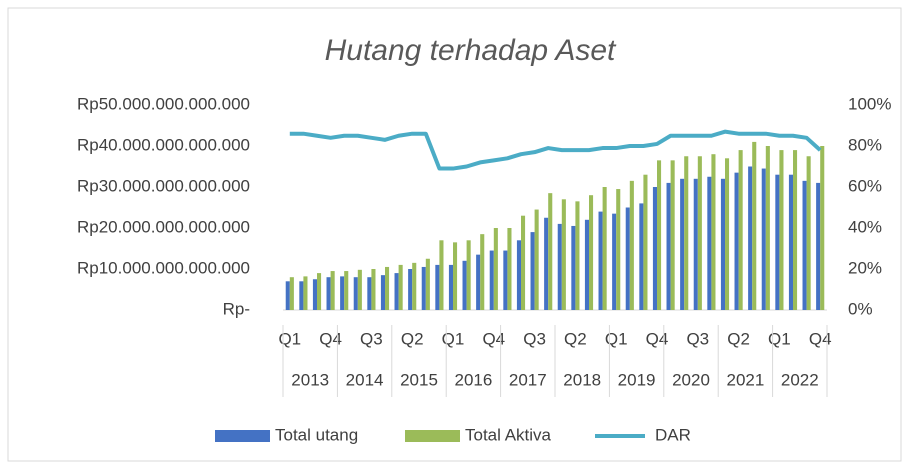 This screenshot has height=470, width=910. I want to click on y-tick-label: Rp-, so click(236, 308).